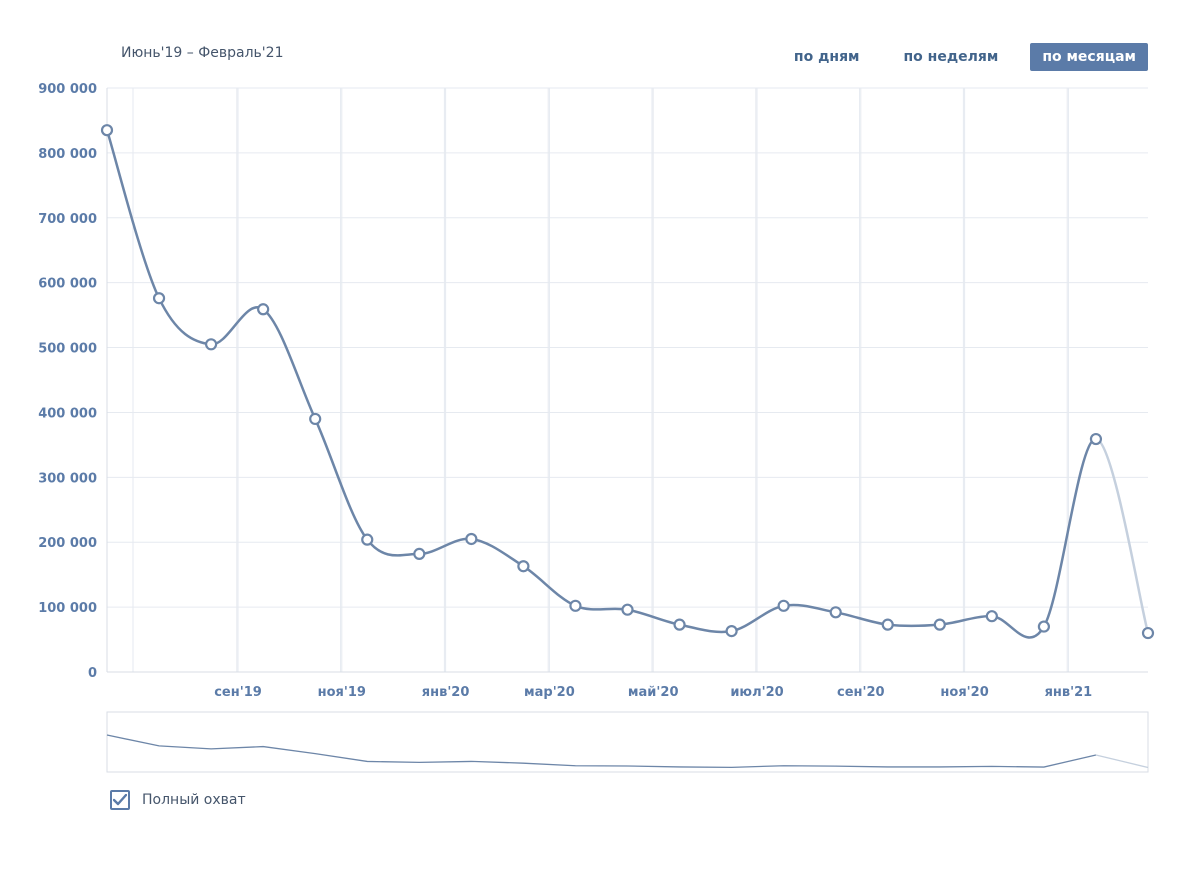 The width and height of the screenshot is (1200, 869). What do you see at coordinates (446, 692) in the screenshot?
I see `x-tick-label: янв'20` at bounding box center [446, 692].